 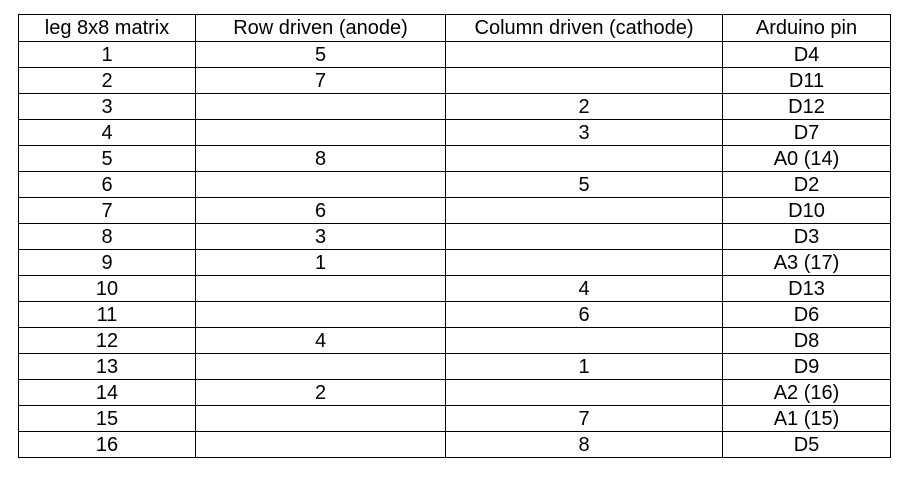 I want to click on table-row: 12 4 D8, so click(x=454, y=340).